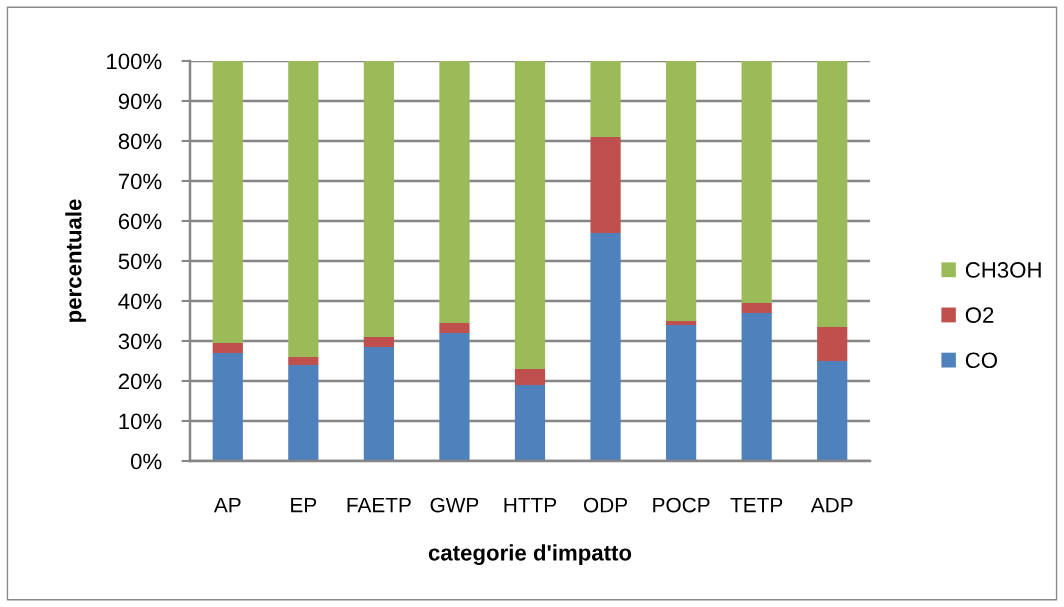 This screenshot has height=607, width=1064. I want to click on x-tick-label: ADP, so click(831, 505).